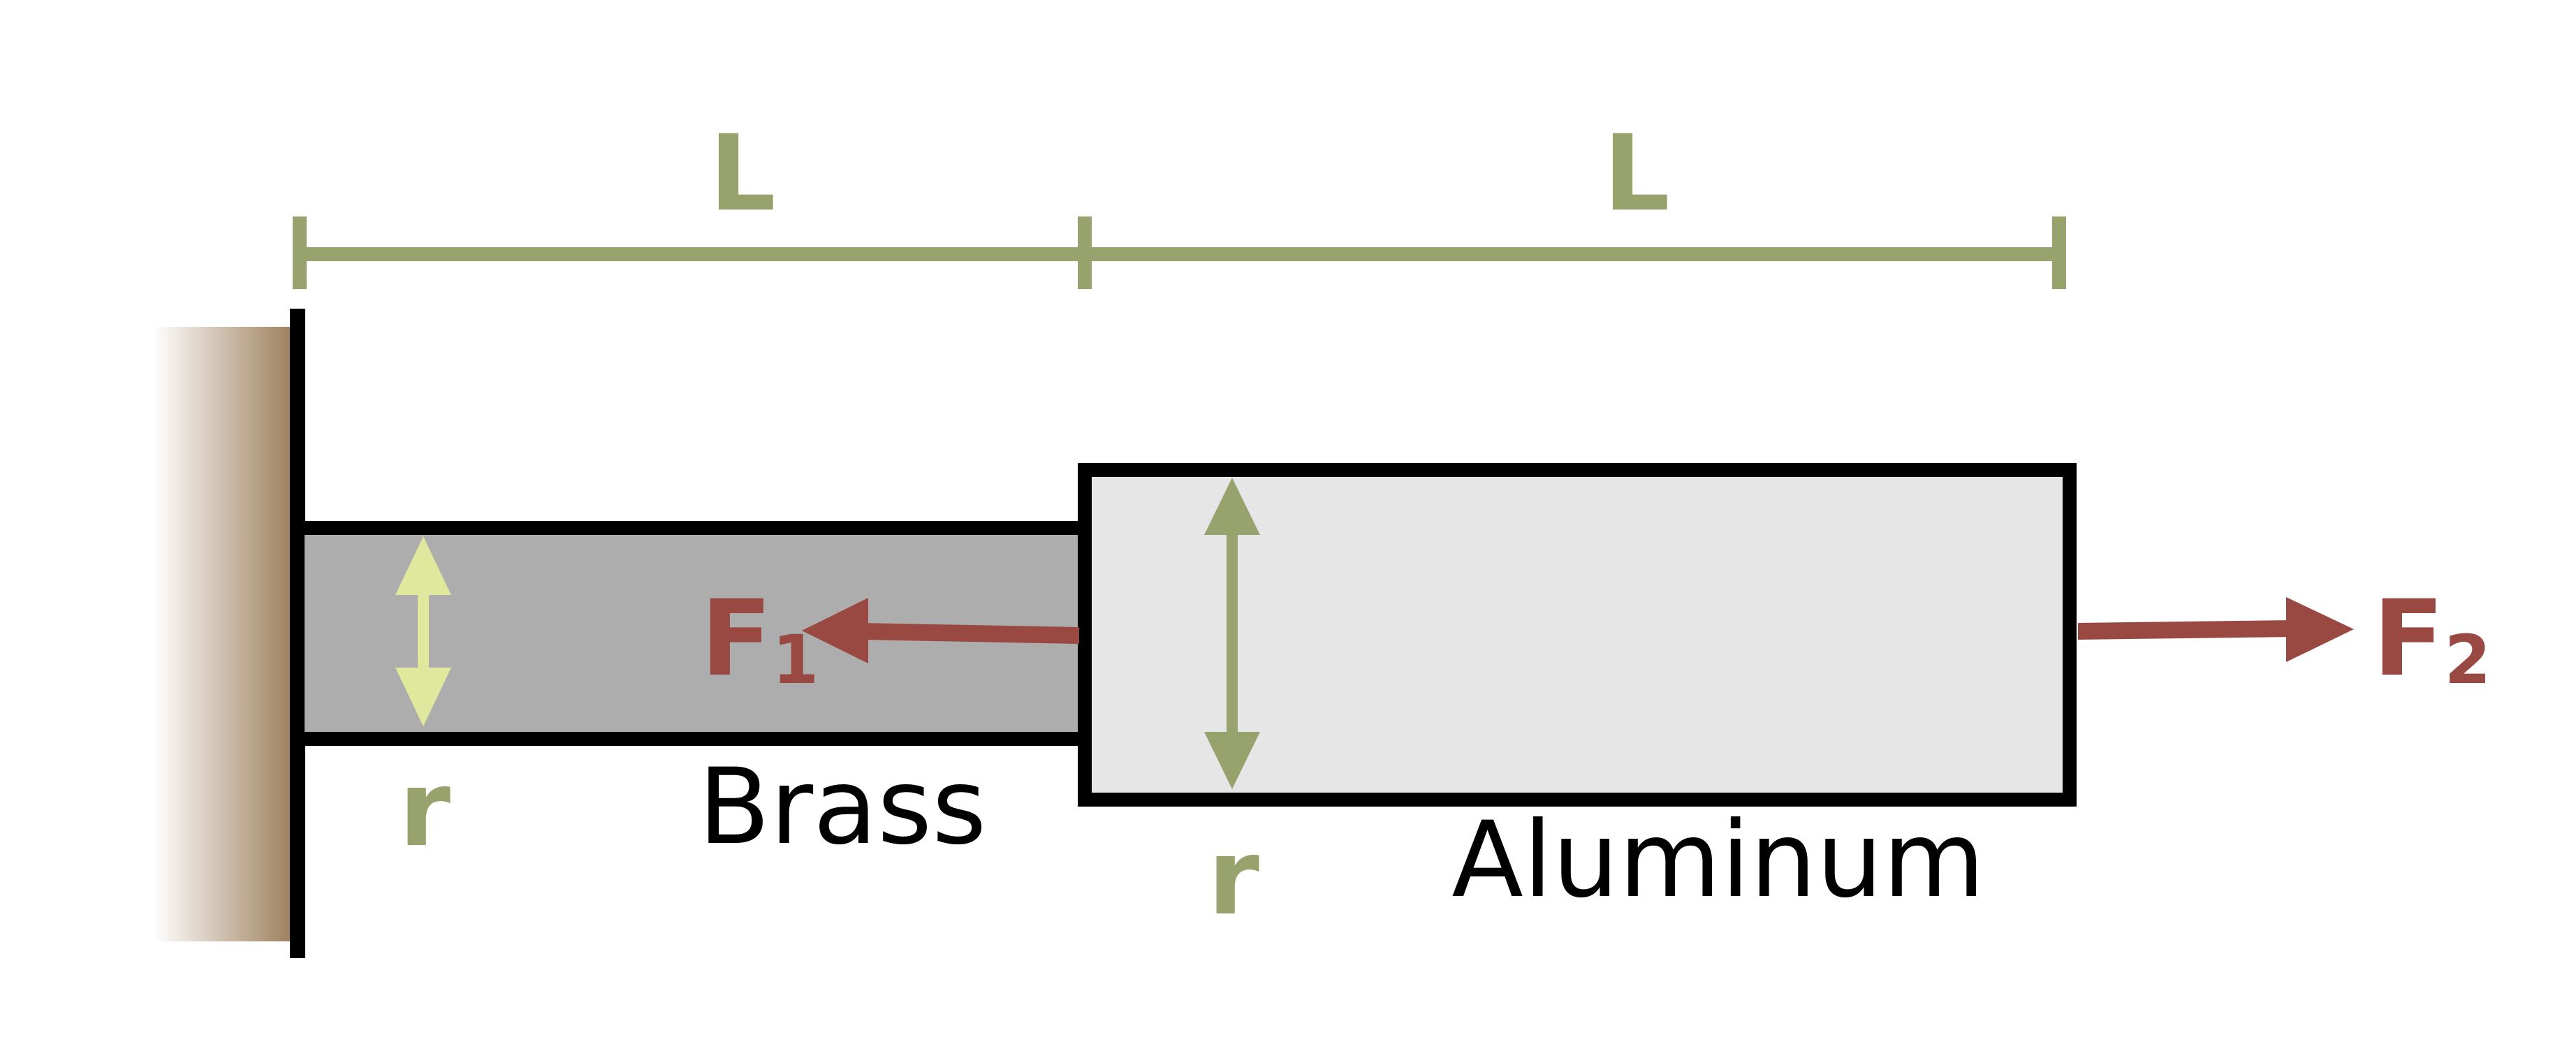 The width and height of the screenshot is (2576, 1058). Describe the element at coordinates (2467, 660) in the screenshot. I see `force-f2-subscript: 2` at that location.